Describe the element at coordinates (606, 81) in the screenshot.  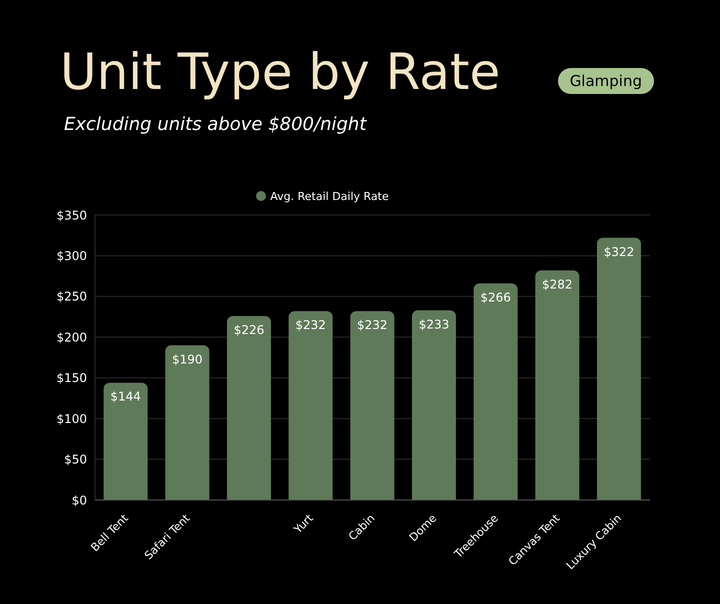
I see `text: Glamping` at that location.